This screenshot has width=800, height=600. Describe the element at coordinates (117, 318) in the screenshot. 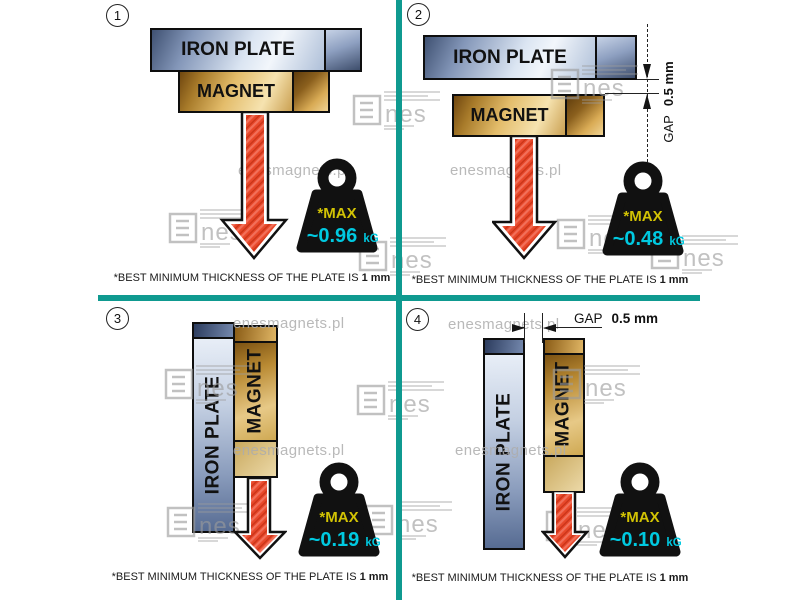

I see `panel-number-badge: 3` at that location.